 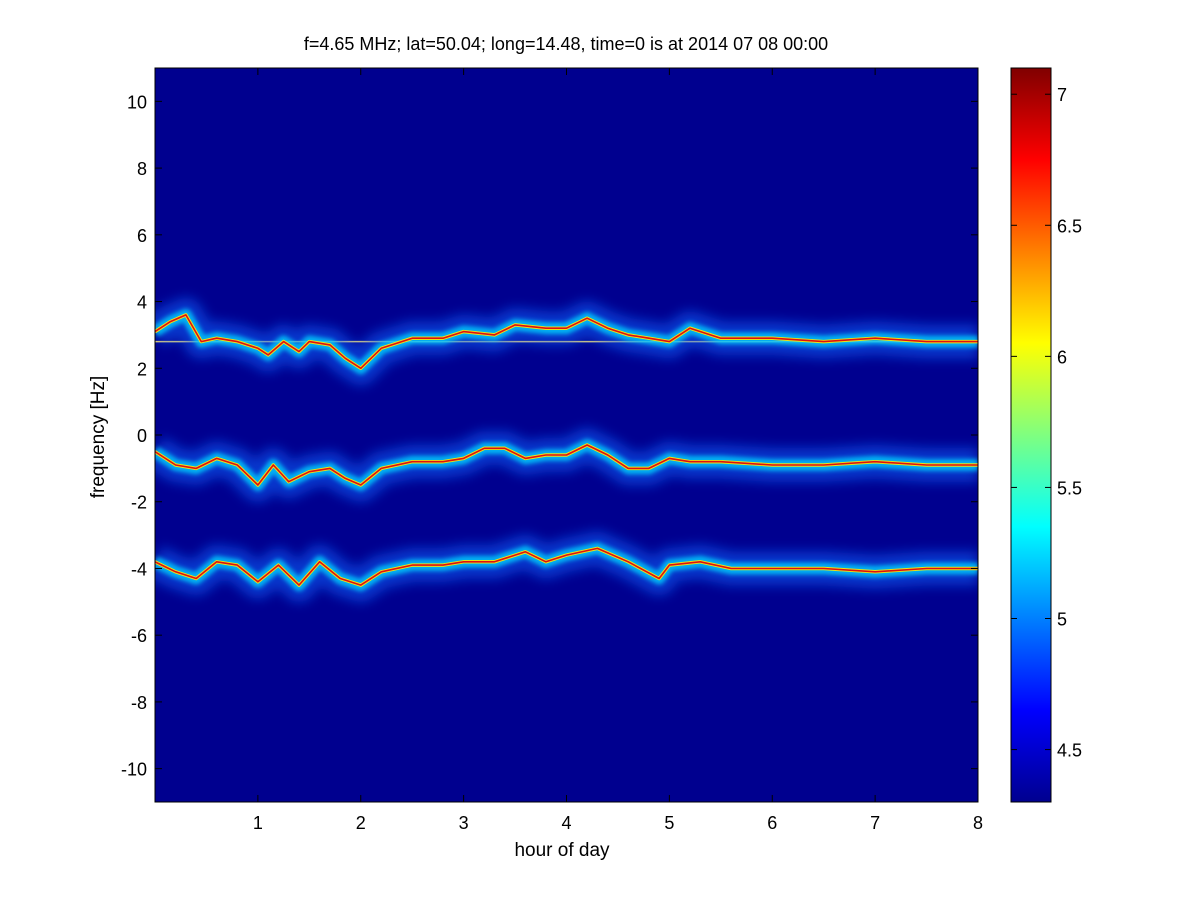 I want to click on y-tick-label: 2, so click(x=142, y=369).